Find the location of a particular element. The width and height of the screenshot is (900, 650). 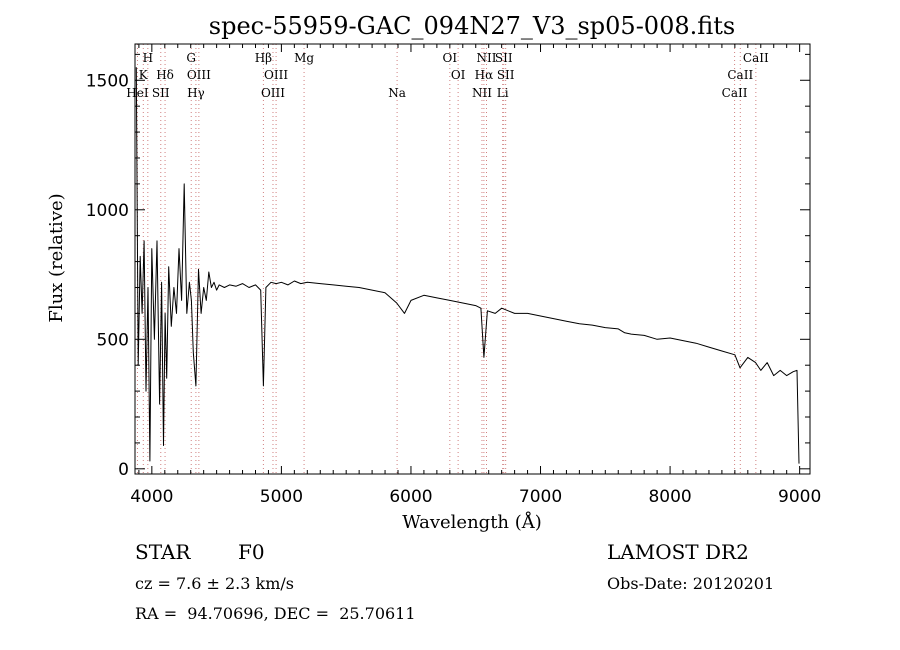

spectral-line-label: Na is located at coordinates (397, 93).